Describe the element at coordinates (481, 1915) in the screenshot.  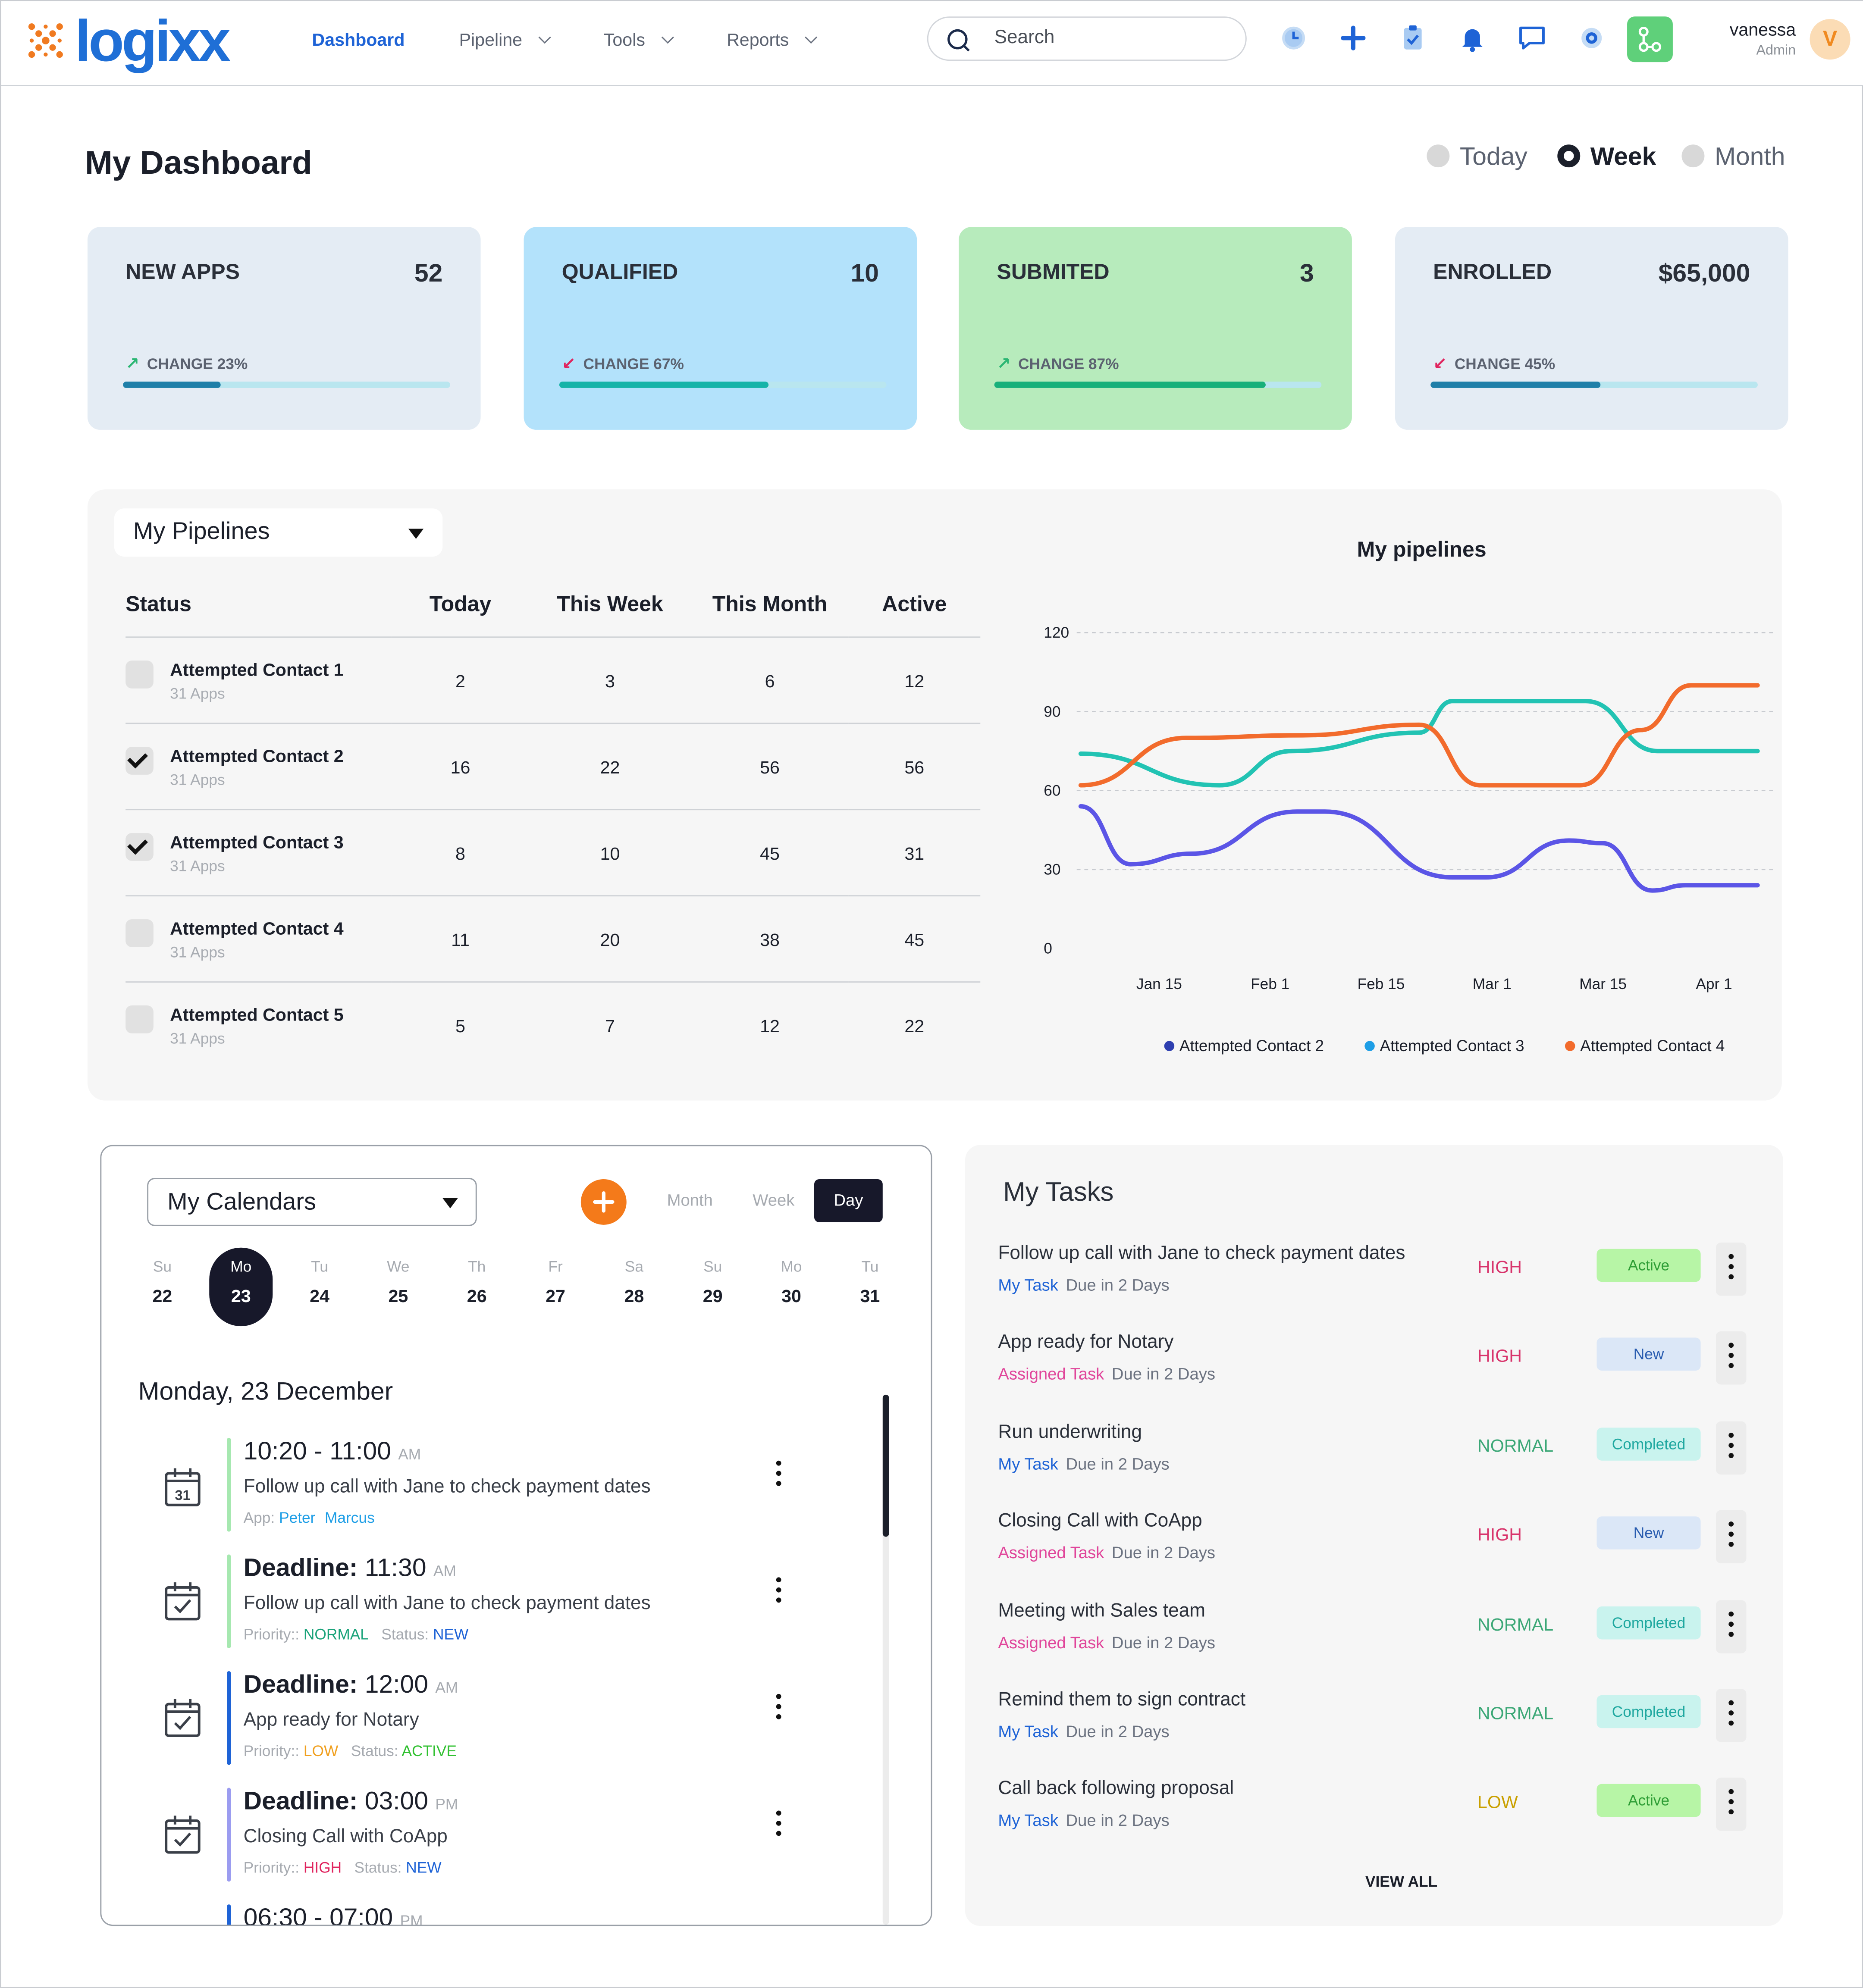
I see `calendar-event: 06:30 - 07:00 PM` at that location.